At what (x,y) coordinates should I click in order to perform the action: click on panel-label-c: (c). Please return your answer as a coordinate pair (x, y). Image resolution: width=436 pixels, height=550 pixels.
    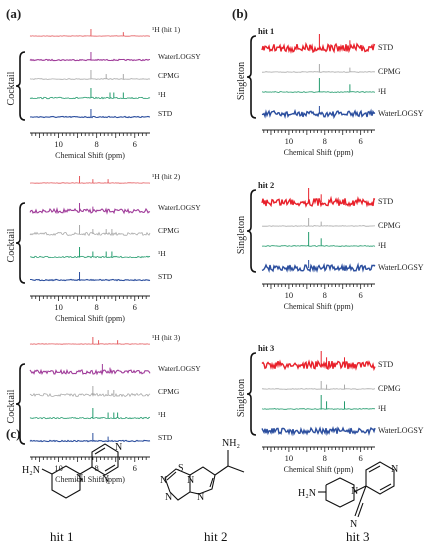
    Looking at the image, I should click on (13, 433).